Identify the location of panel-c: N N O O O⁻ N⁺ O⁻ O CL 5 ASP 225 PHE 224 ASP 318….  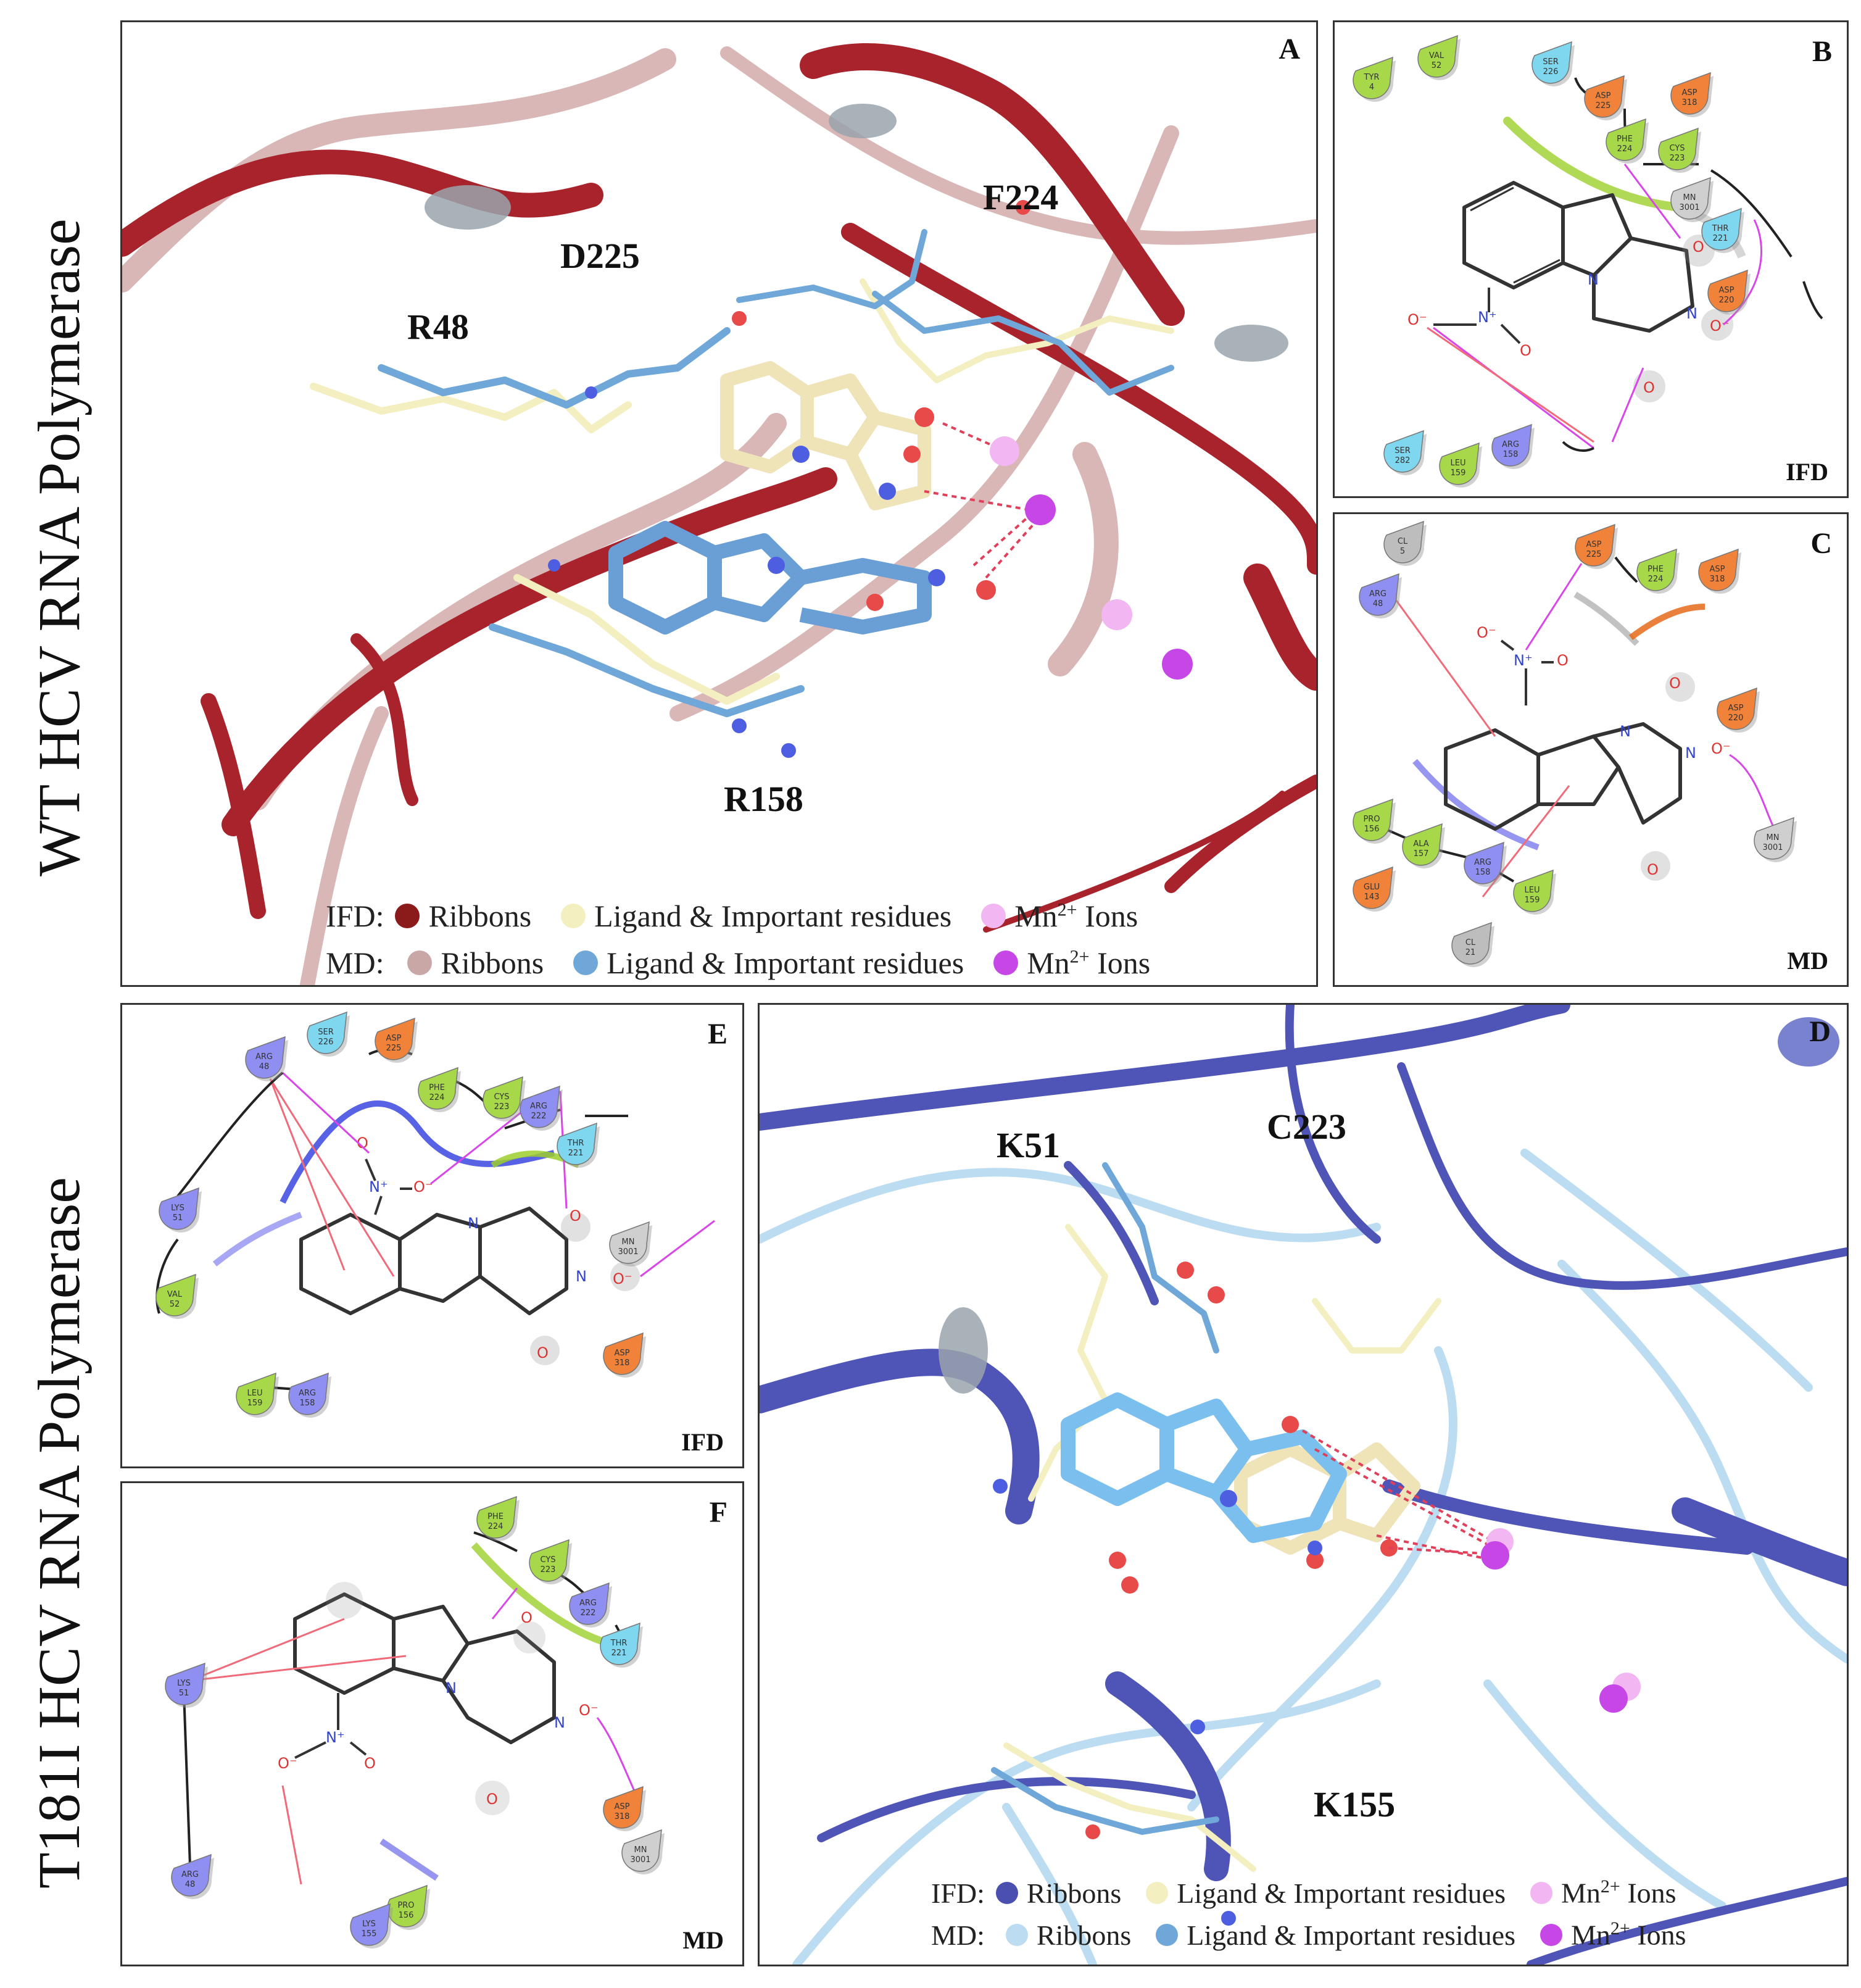
(1591, 749).